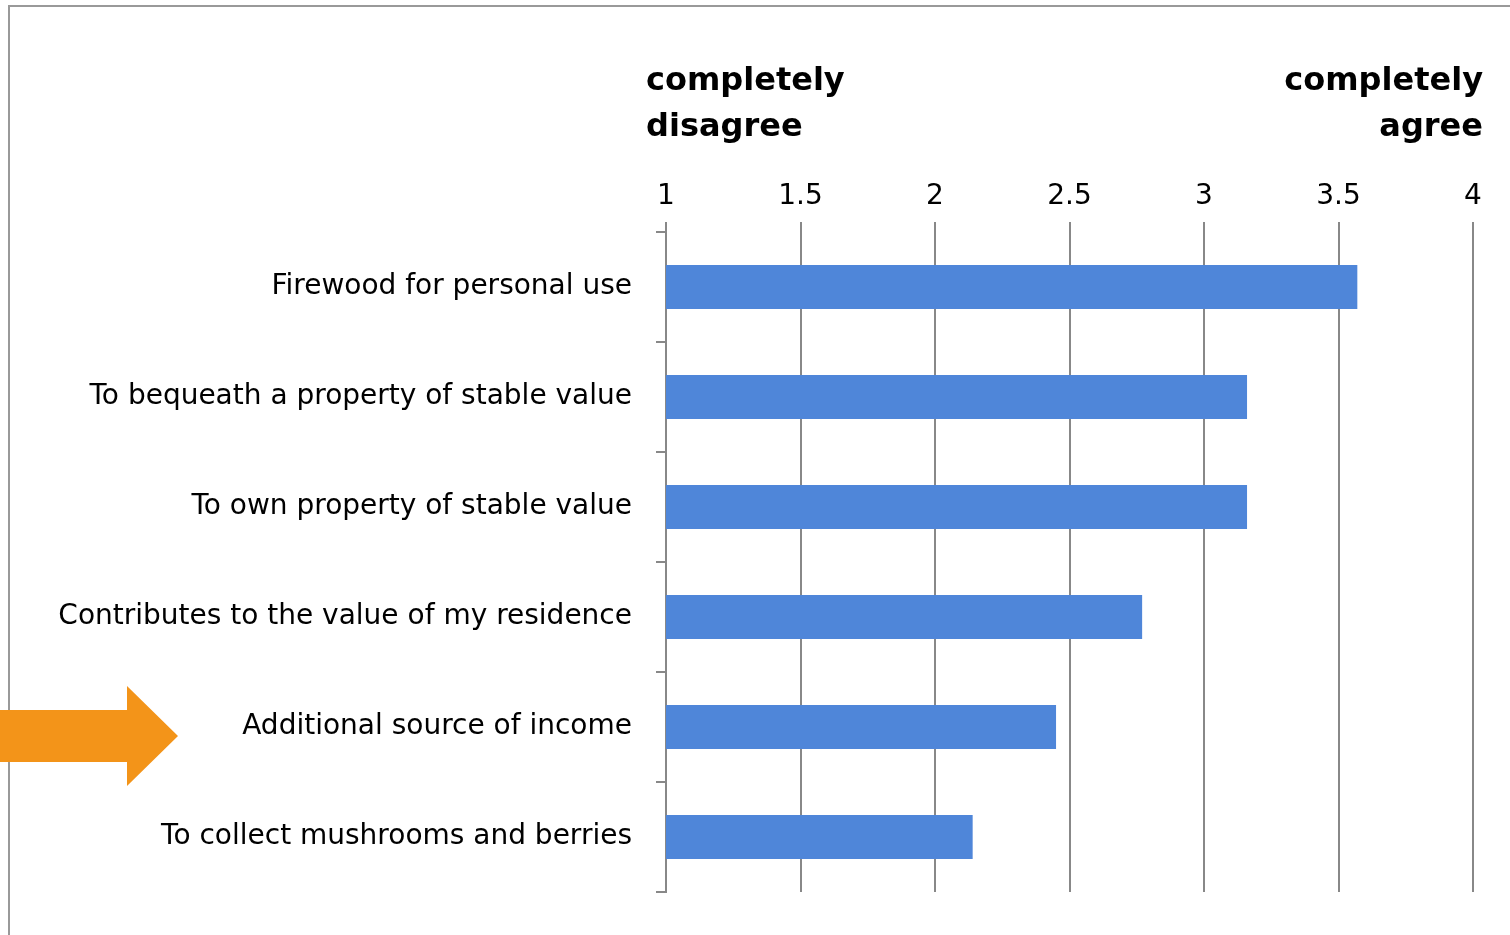 This screenshot has height=935, width=1510. Describe the element at coordinates (1384, 102) in the screenshot. I see `text: completely agree` at that location.